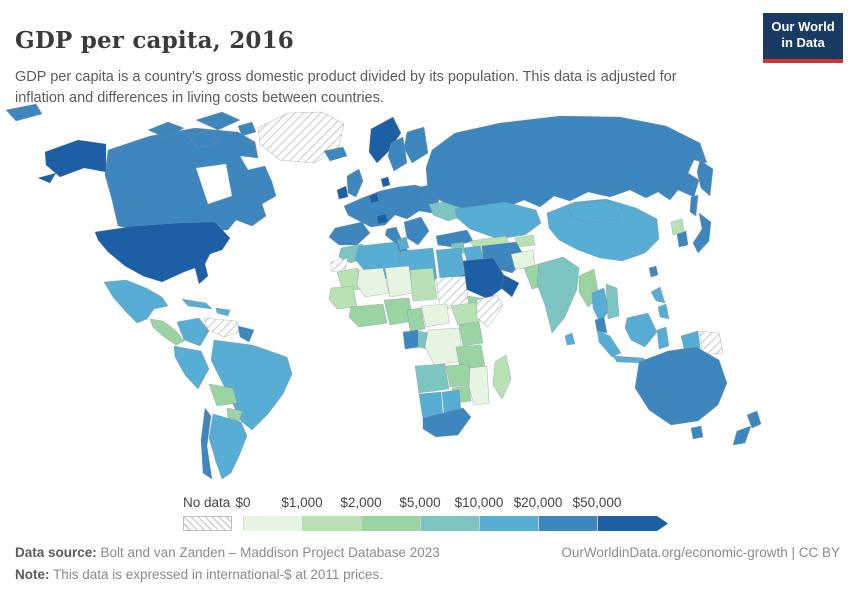 This screenshot has width=850, height=600. I want to click on country-kamchatka: Russia: $20,000–$50,000, so click(705, 178).